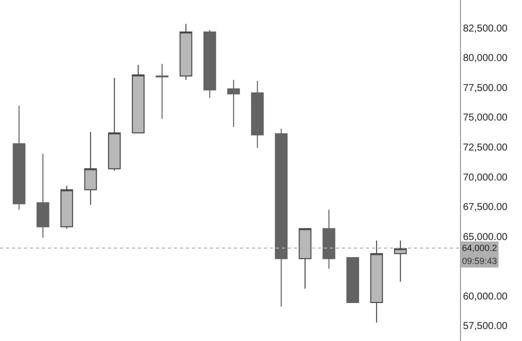 This screenshot has height=341, width=522. Describe the element at coordinates (485, 28) in the screenshot. I see `y-tick-label: 82,500.00` at that location.